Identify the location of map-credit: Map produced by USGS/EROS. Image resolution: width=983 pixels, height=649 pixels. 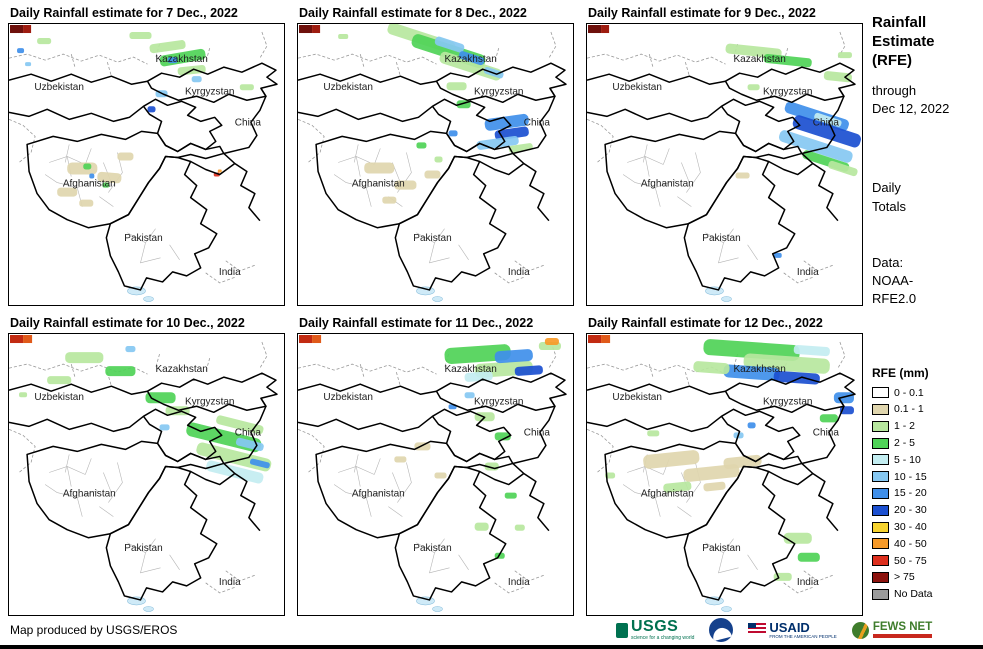
(94, 630).